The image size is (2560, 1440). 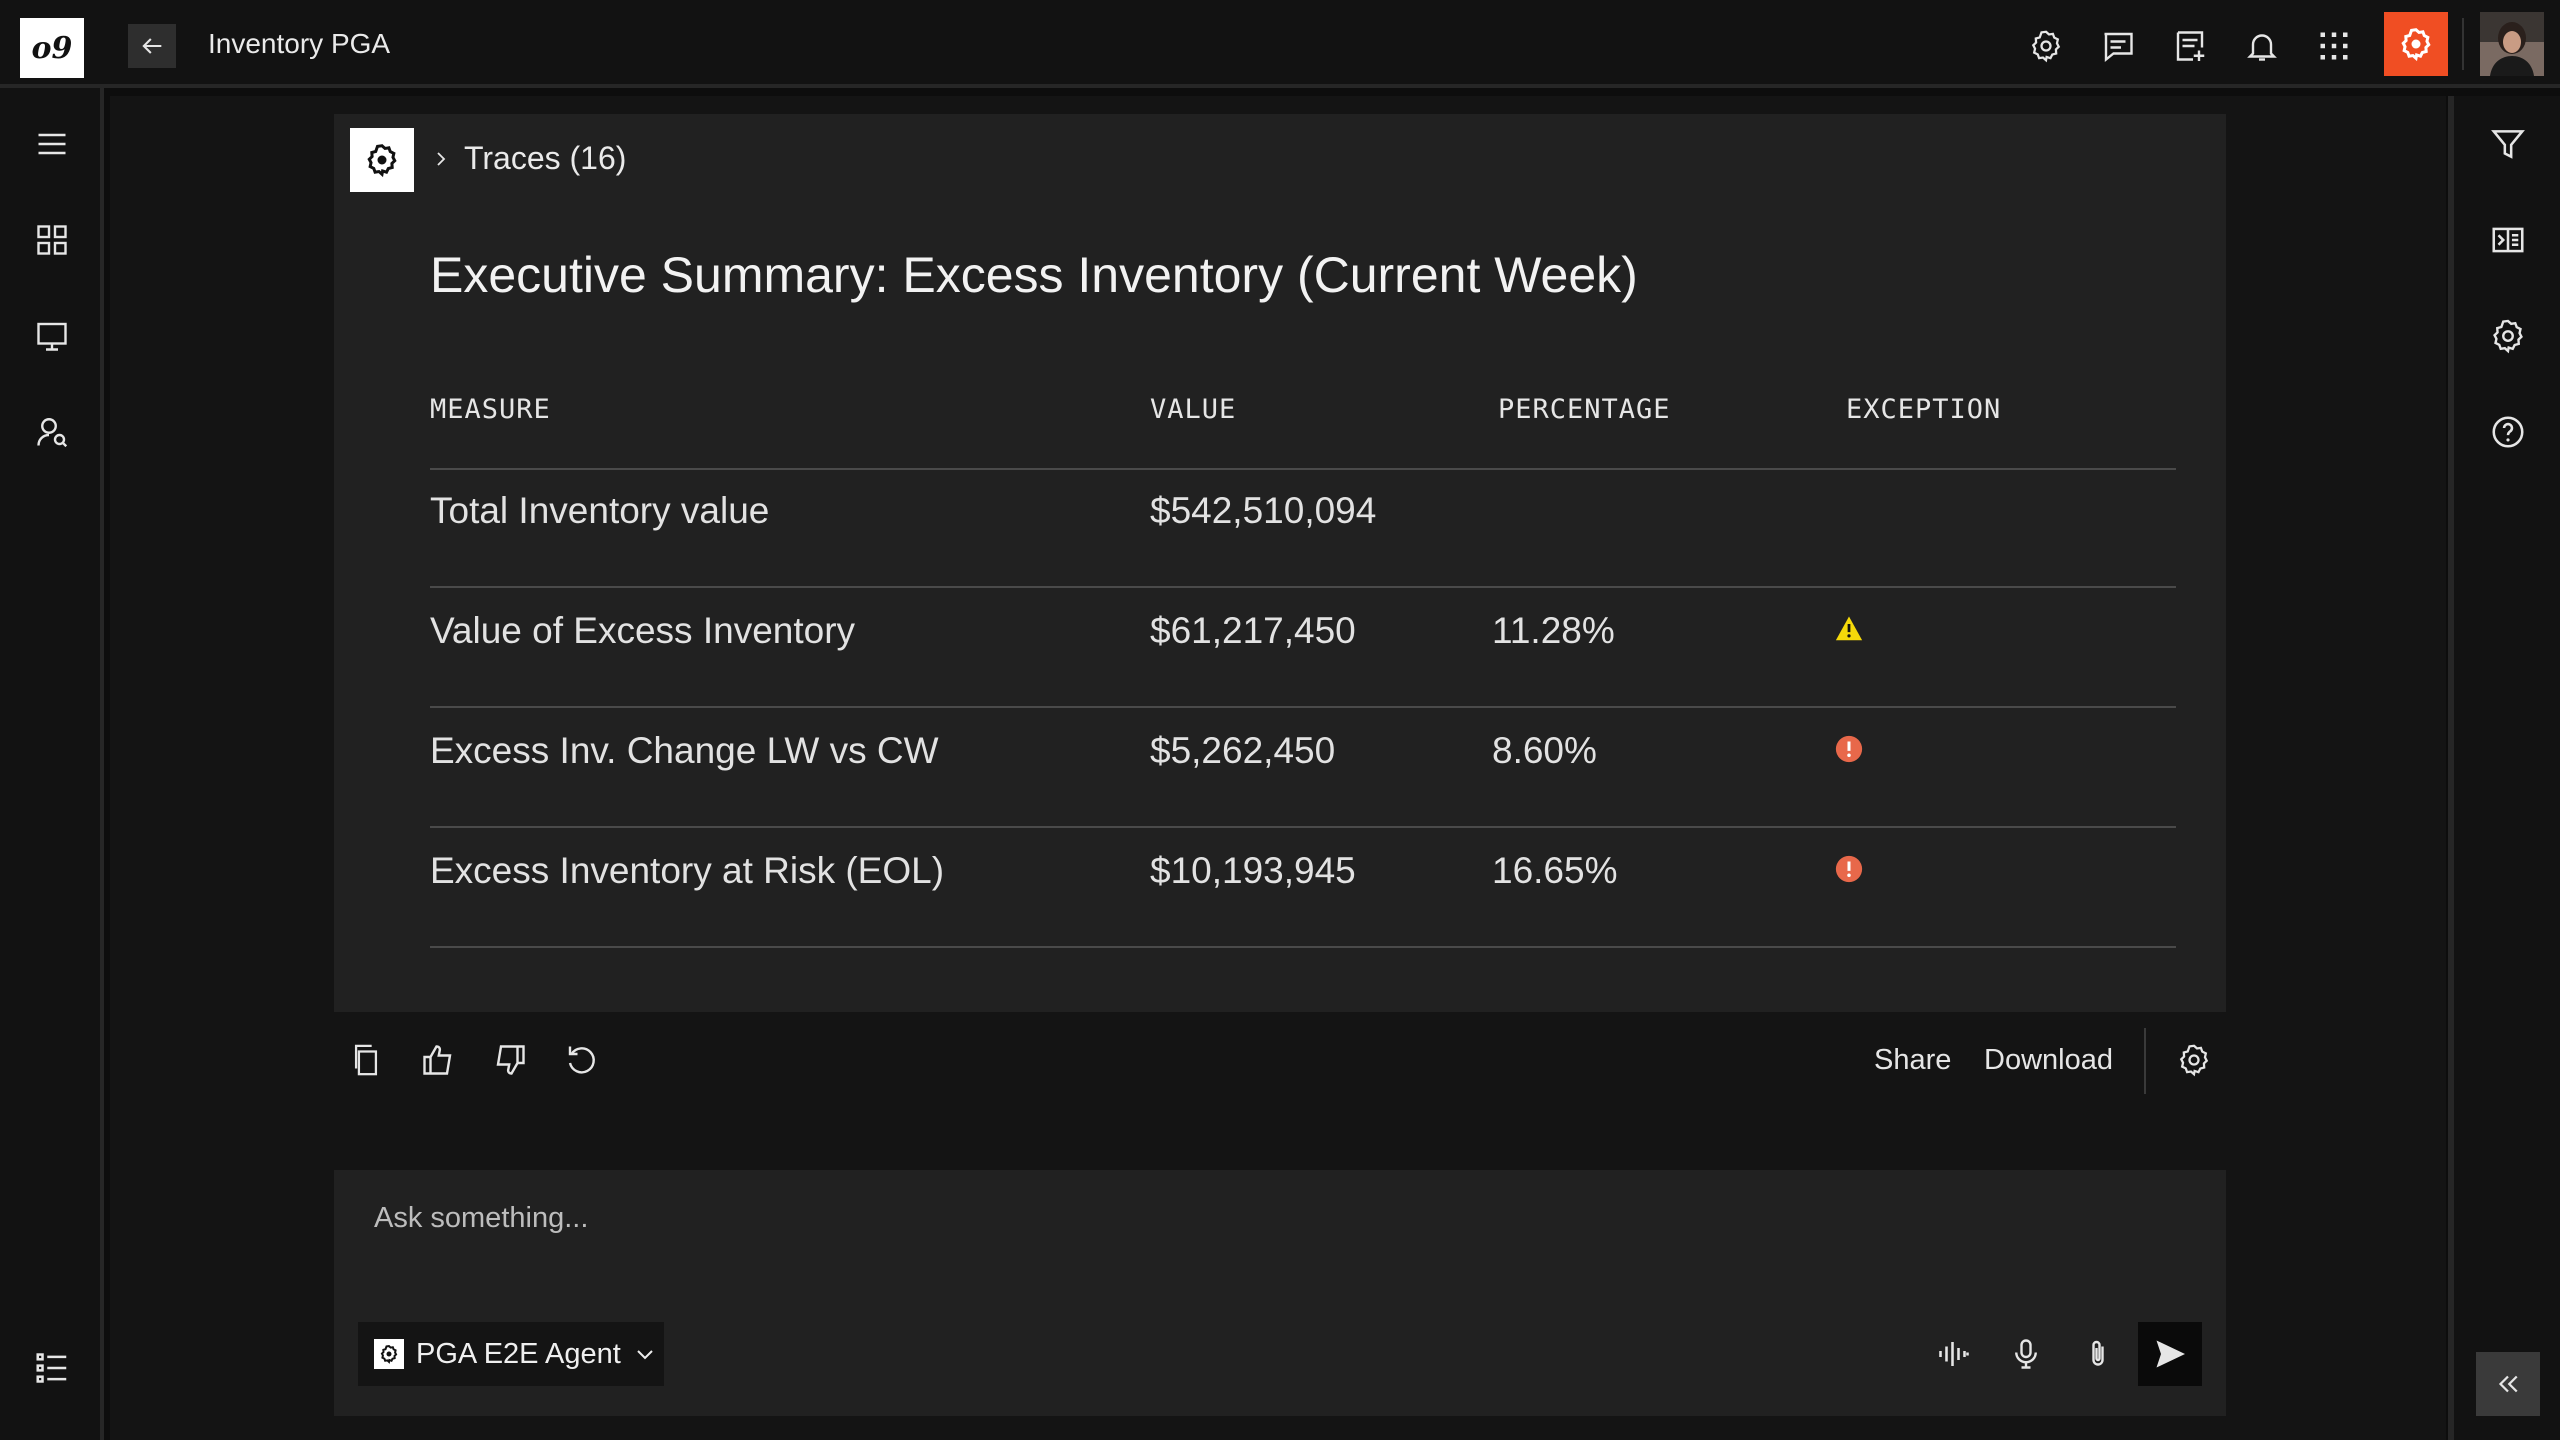 I want to click on response-settings-button, so click(x=2194, y=1060).